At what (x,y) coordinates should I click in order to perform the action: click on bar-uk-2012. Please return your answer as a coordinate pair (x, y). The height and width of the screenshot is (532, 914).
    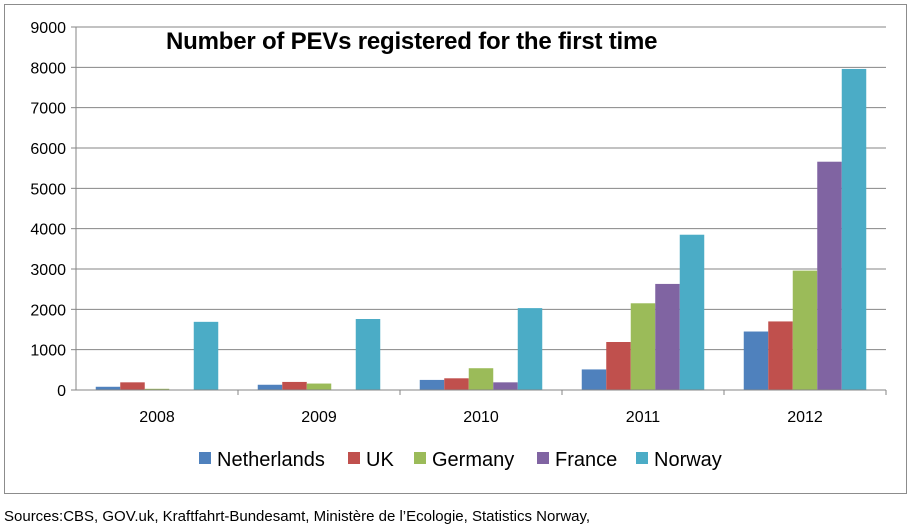
    Looking at the image, I should click on (780, 355).